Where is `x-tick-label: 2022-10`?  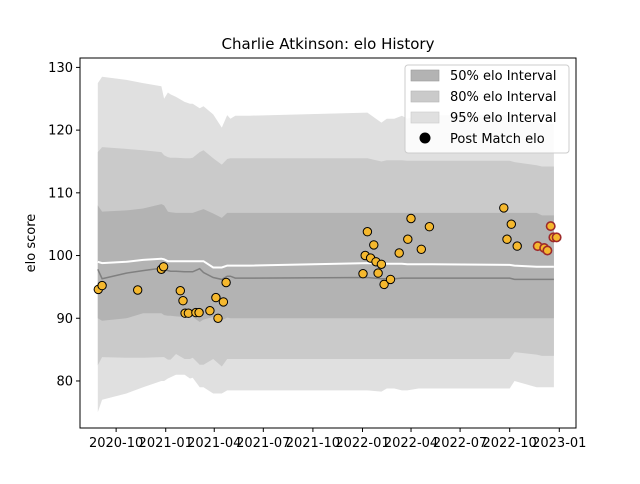
x-tick-label: 2022-10 is located at coordinates (510, 443).